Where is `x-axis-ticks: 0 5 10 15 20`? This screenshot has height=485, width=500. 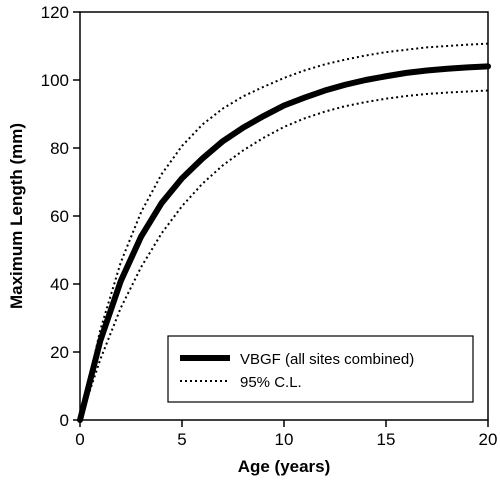
x-axis-ticks: 0 5 10 15 20 is located at coordinates (286, 434).